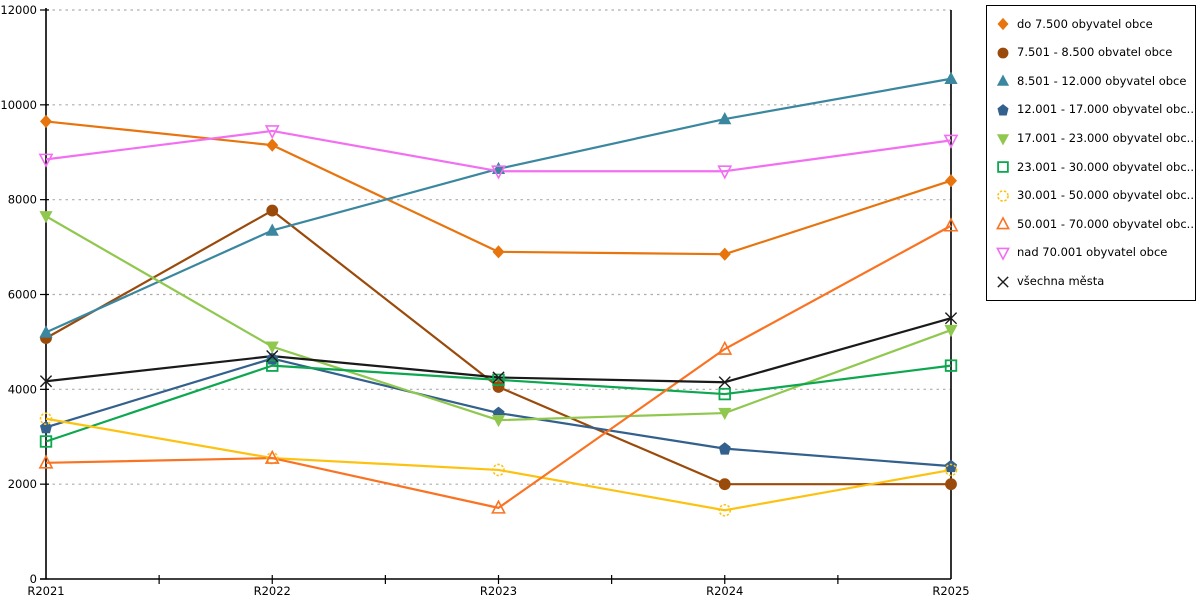 This screenshot has width=1200, height=600. What do you see at coordinates (1095, 53) in the screenshot?
I see `legend-item-1: 7.501 - 8.500 obvatel obce` at bounding box center [1095, 53].